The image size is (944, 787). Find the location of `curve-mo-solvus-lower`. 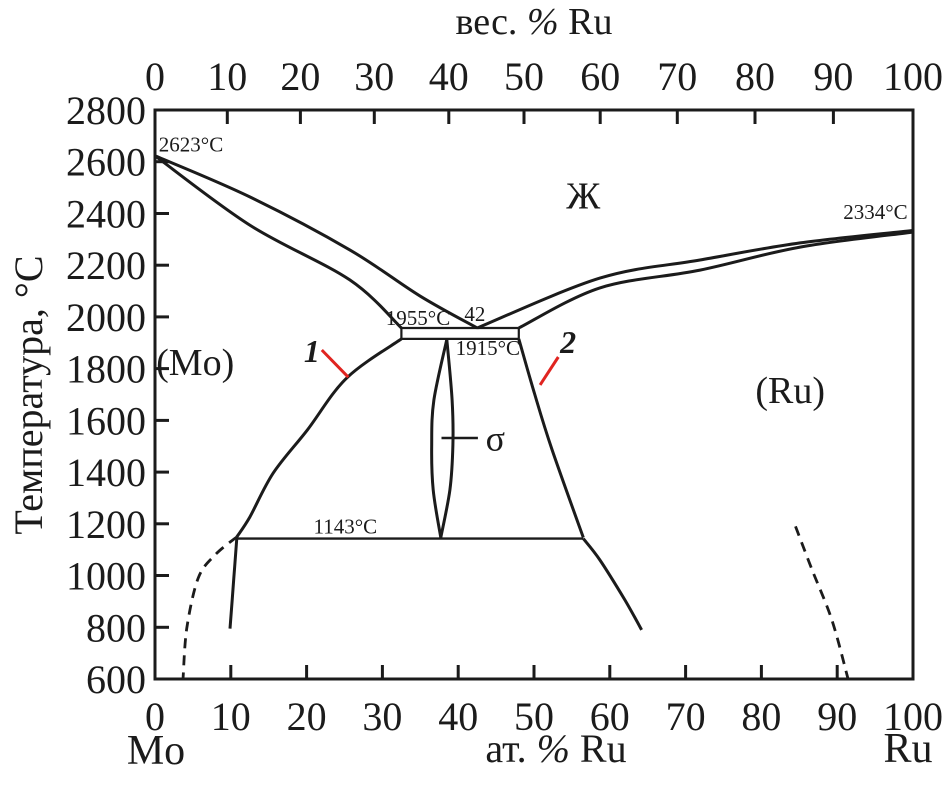

curve-mo-solvus-lower is located at coordinates (233, 582).